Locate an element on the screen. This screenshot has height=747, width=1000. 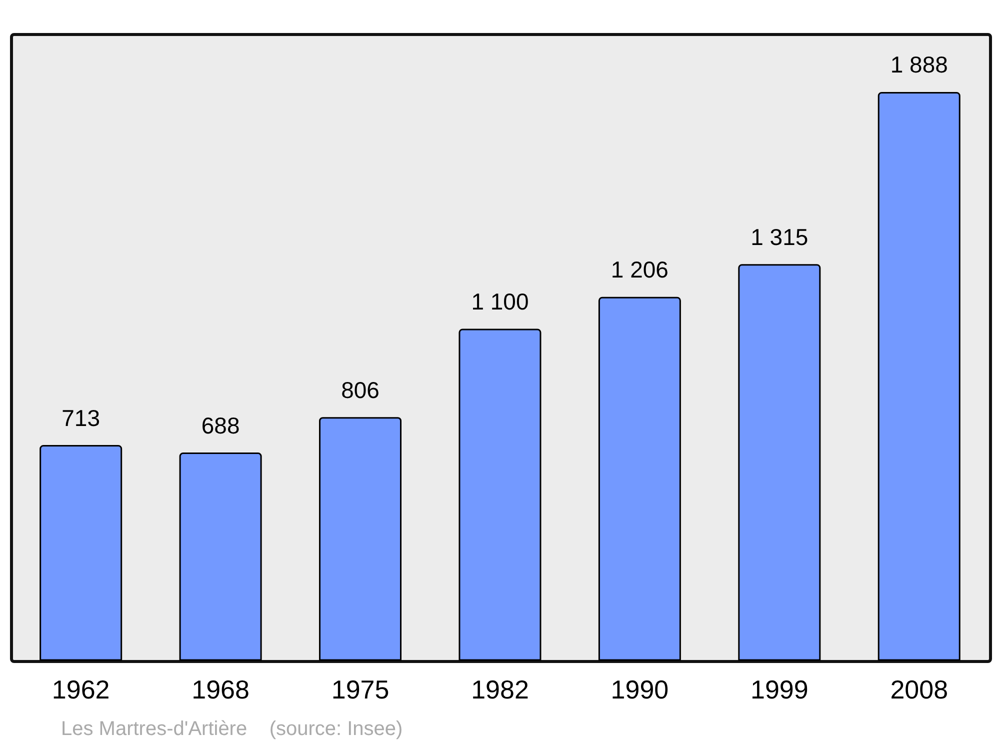
data-label: 1 206 is located at coordinates (639, 269).